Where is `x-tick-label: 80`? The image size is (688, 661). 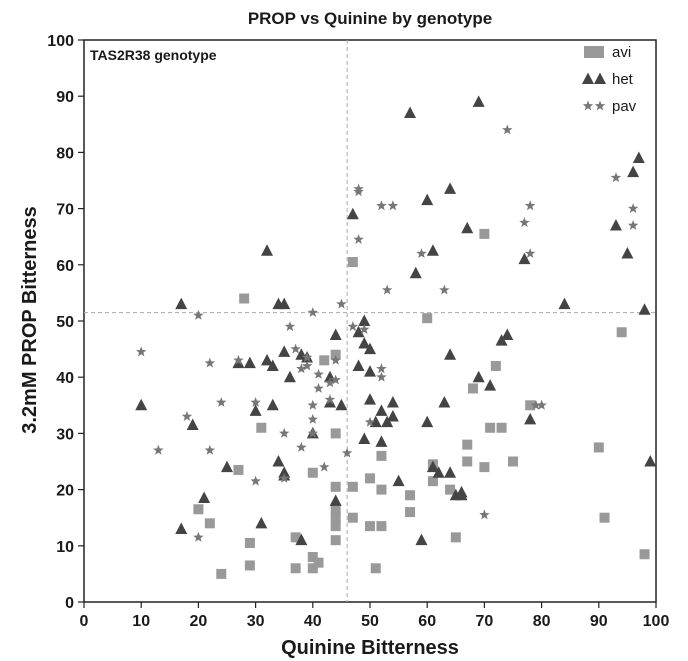
x-tick-label: 80 is located at coordinates (542, 621).